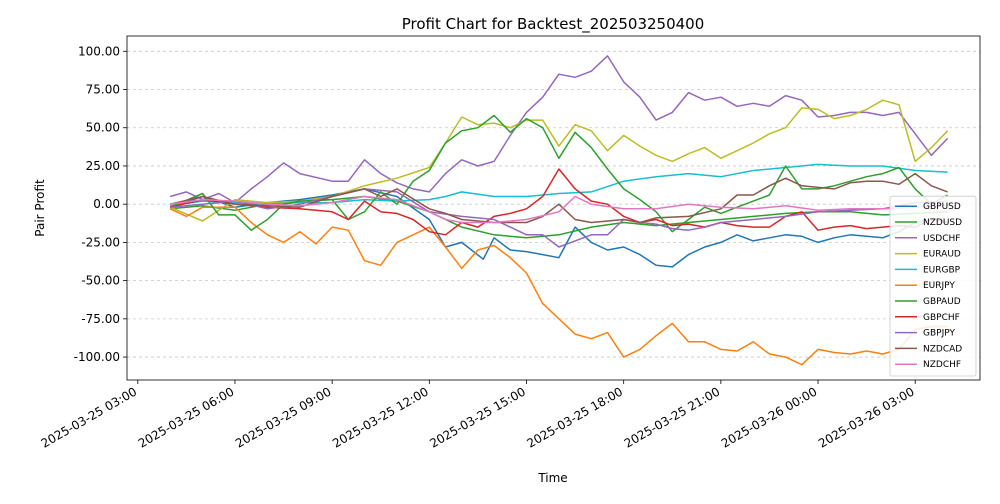 Image resolution: width=1000 pixels, height=504 pixels. Describe the element at coordinates (942, 365) in the screenshot. I see `legend-label: NZDCHF` at that location.